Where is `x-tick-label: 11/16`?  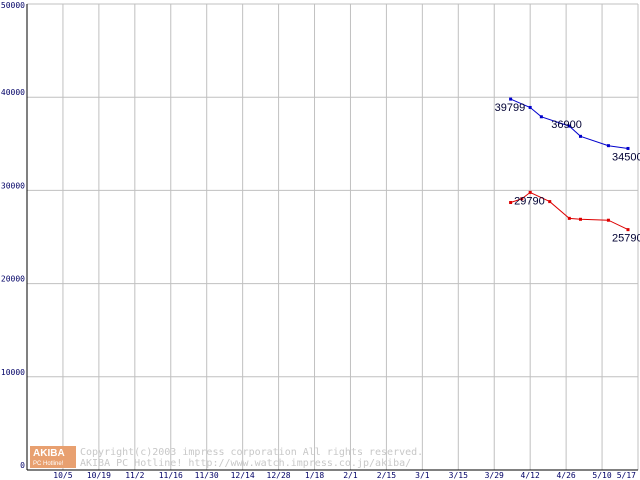
x-tick-label: 11/16 is located at coordinates (171, 475).